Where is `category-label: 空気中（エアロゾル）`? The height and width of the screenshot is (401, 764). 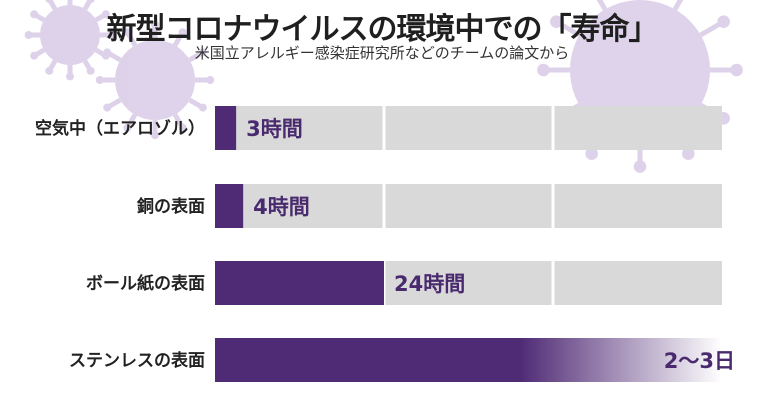 category-label: 空気中（エアロゾル） is located at coordinates (120, 128).